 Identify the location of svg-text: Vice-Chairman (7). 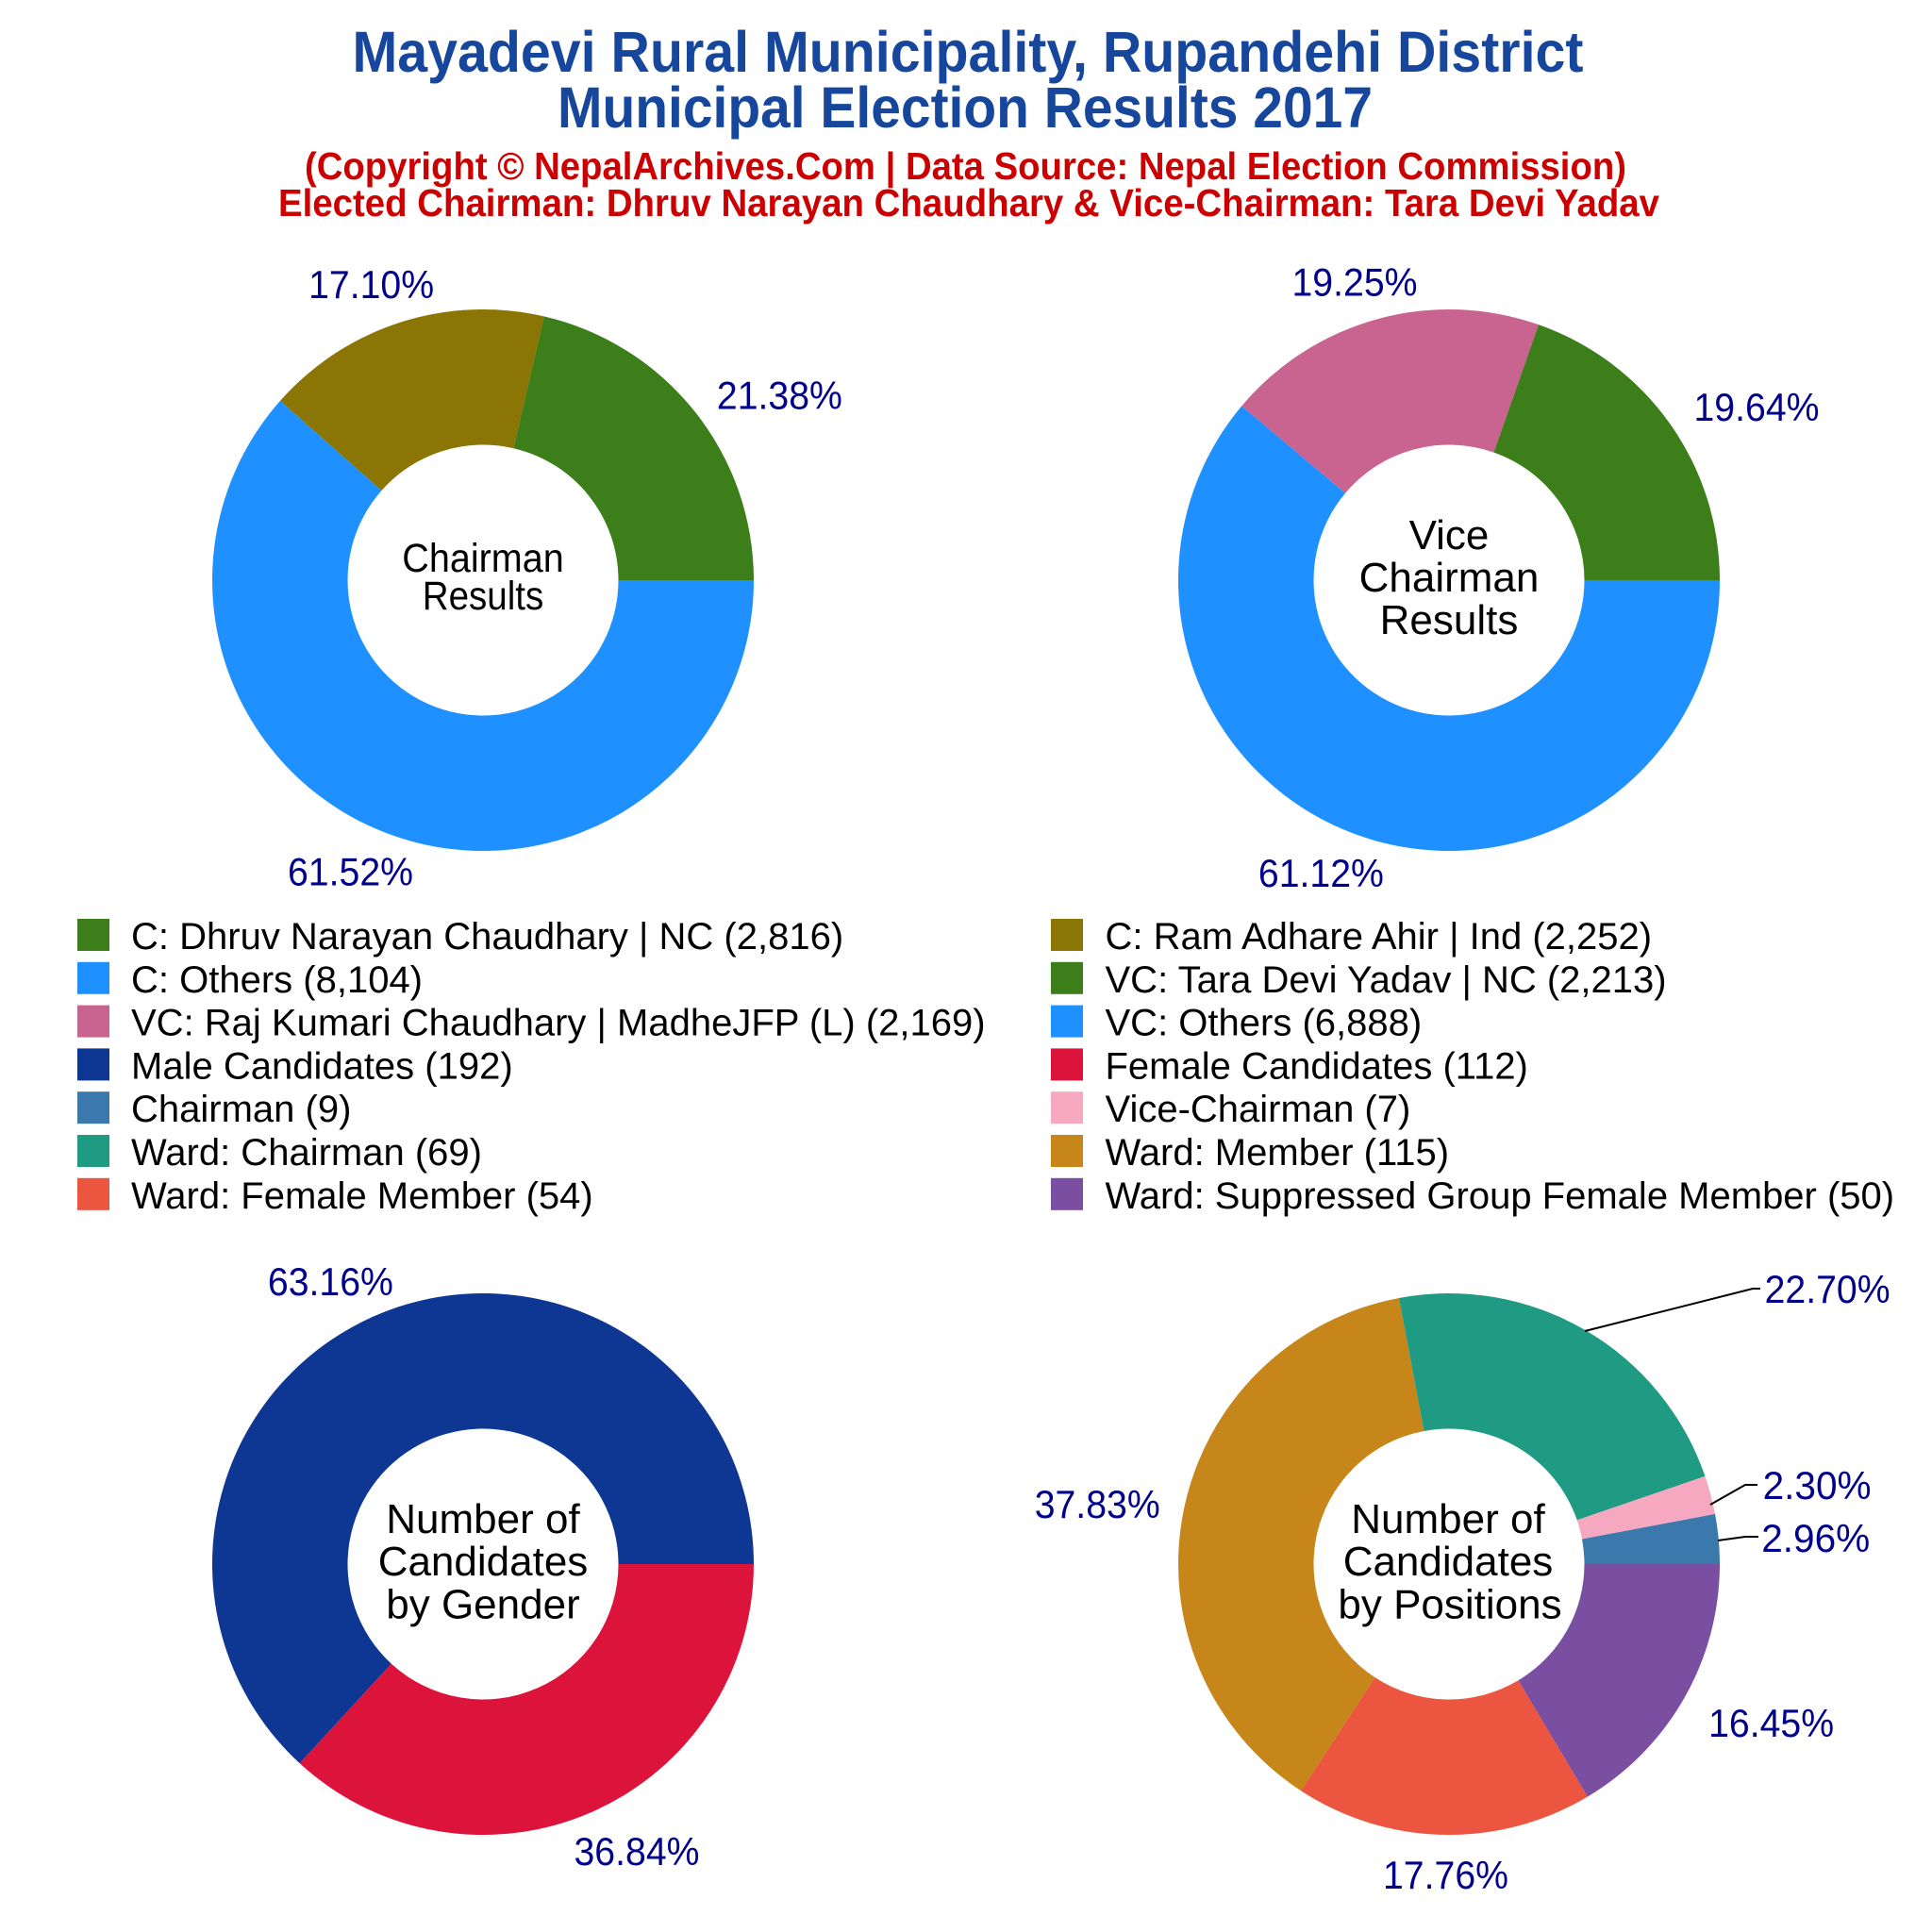
(1258, 1109).